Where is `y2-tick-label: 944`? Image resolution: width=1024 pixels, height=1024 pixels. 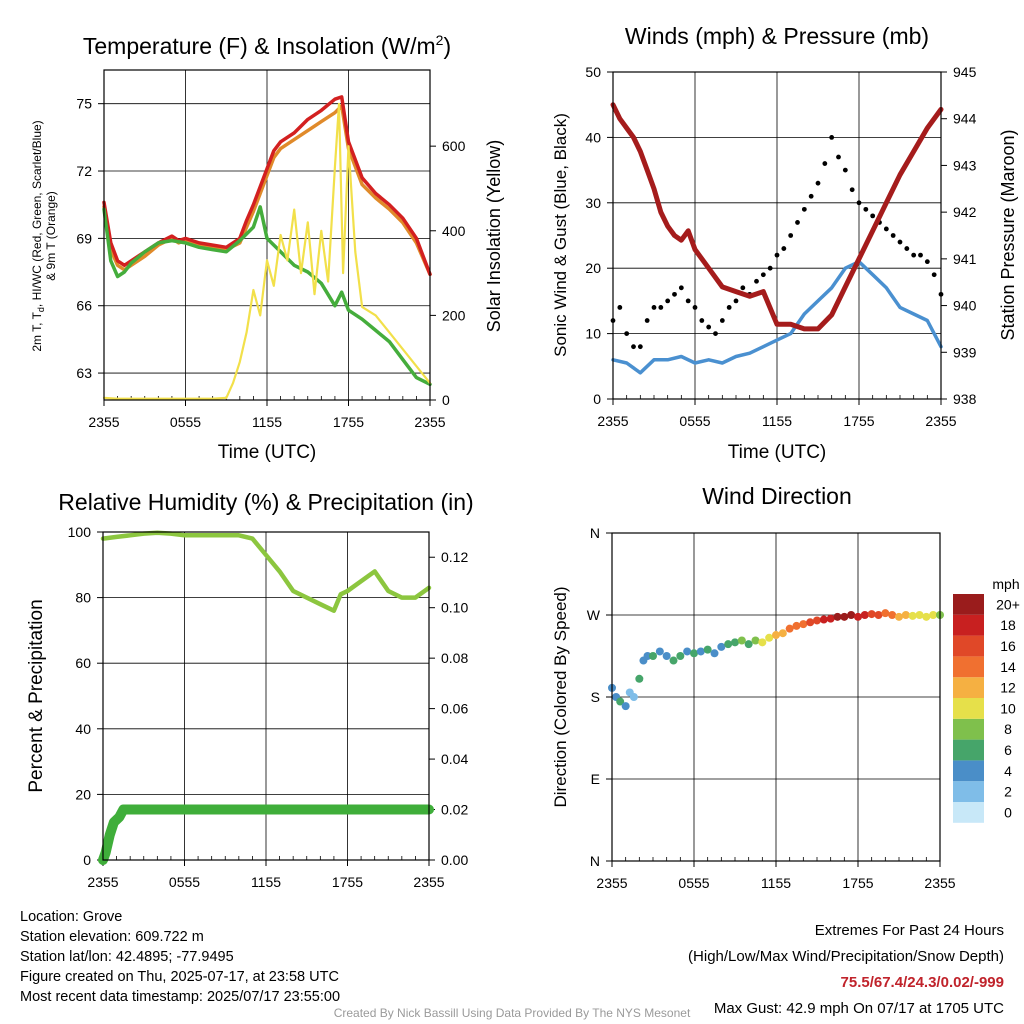
y2-tick-label: 944 is located at coordinates (965, 119).